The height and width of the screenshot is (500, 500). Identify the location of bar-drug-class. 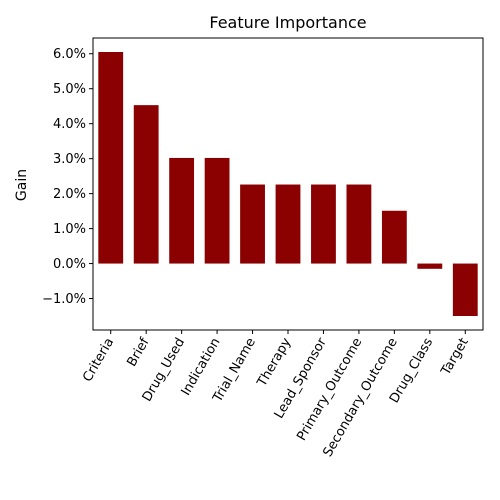
(430, 266).